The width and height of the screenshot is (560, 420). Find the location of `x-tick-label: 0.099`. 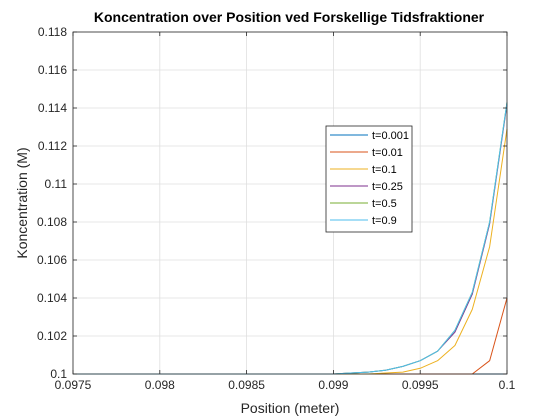

x-tick-label: 0.099 is located at coordinates (333, 385).